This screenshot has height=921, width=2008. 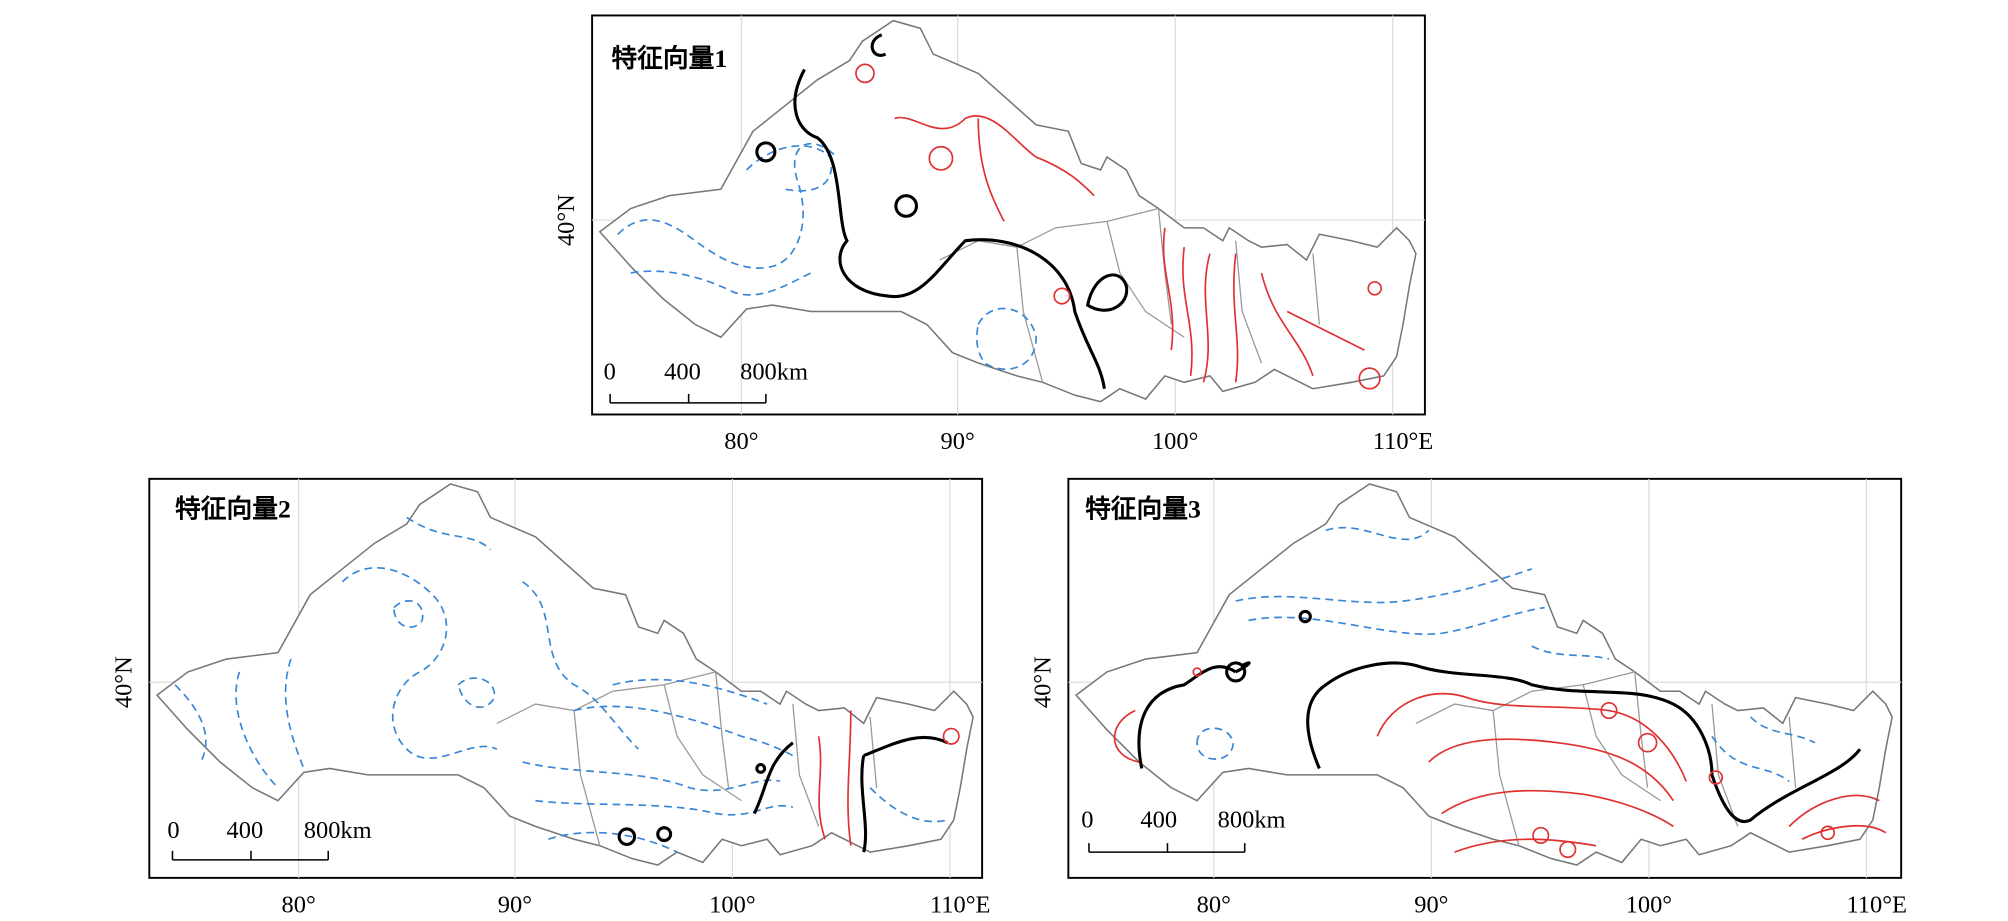 What do you see at coordinates (233, 508) in the screenshot?
I see `panel-title: 特征向量2` at bounding box center [233, 508].